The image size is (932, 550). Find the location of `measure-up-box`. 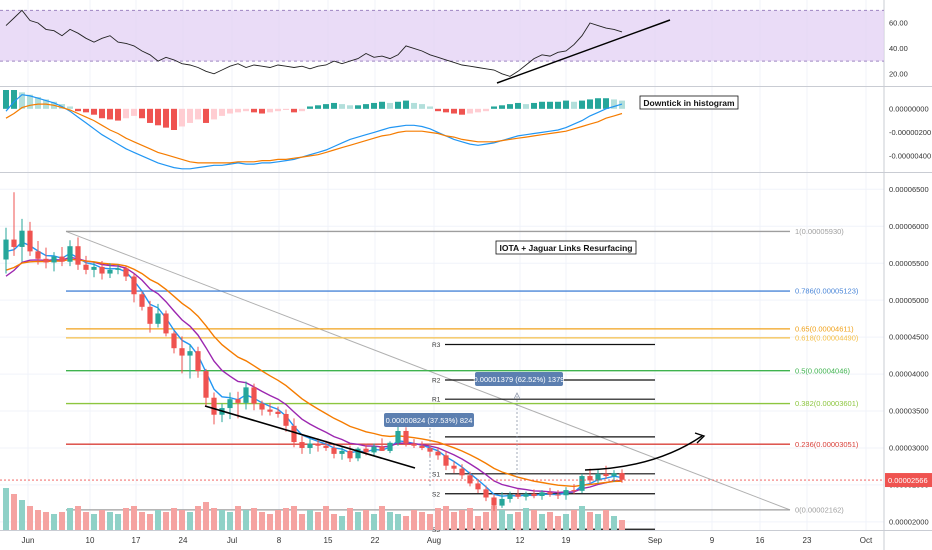

measure-up-box is located at coordinates (519, 379).